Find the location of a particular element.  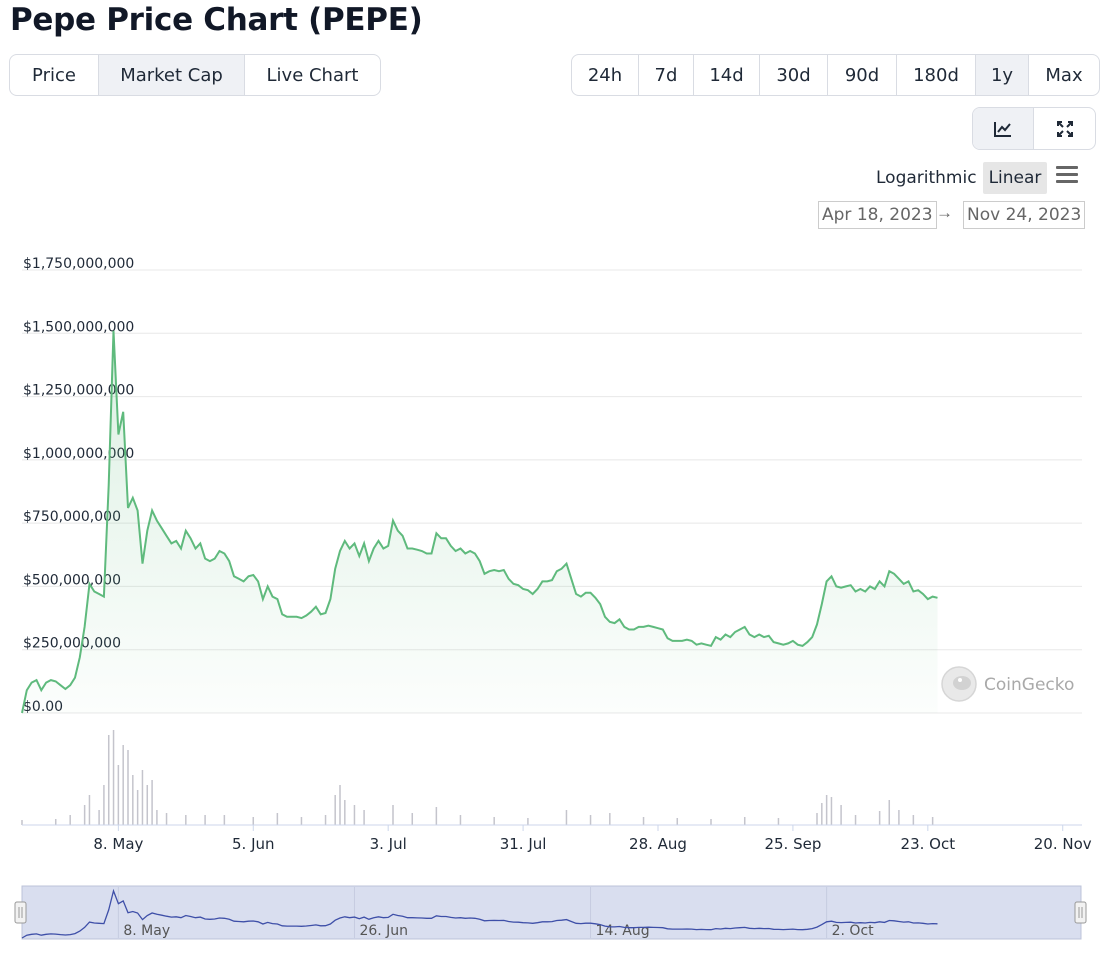

x-tick-label: 23. Oct is located at coordinates (928, 844).